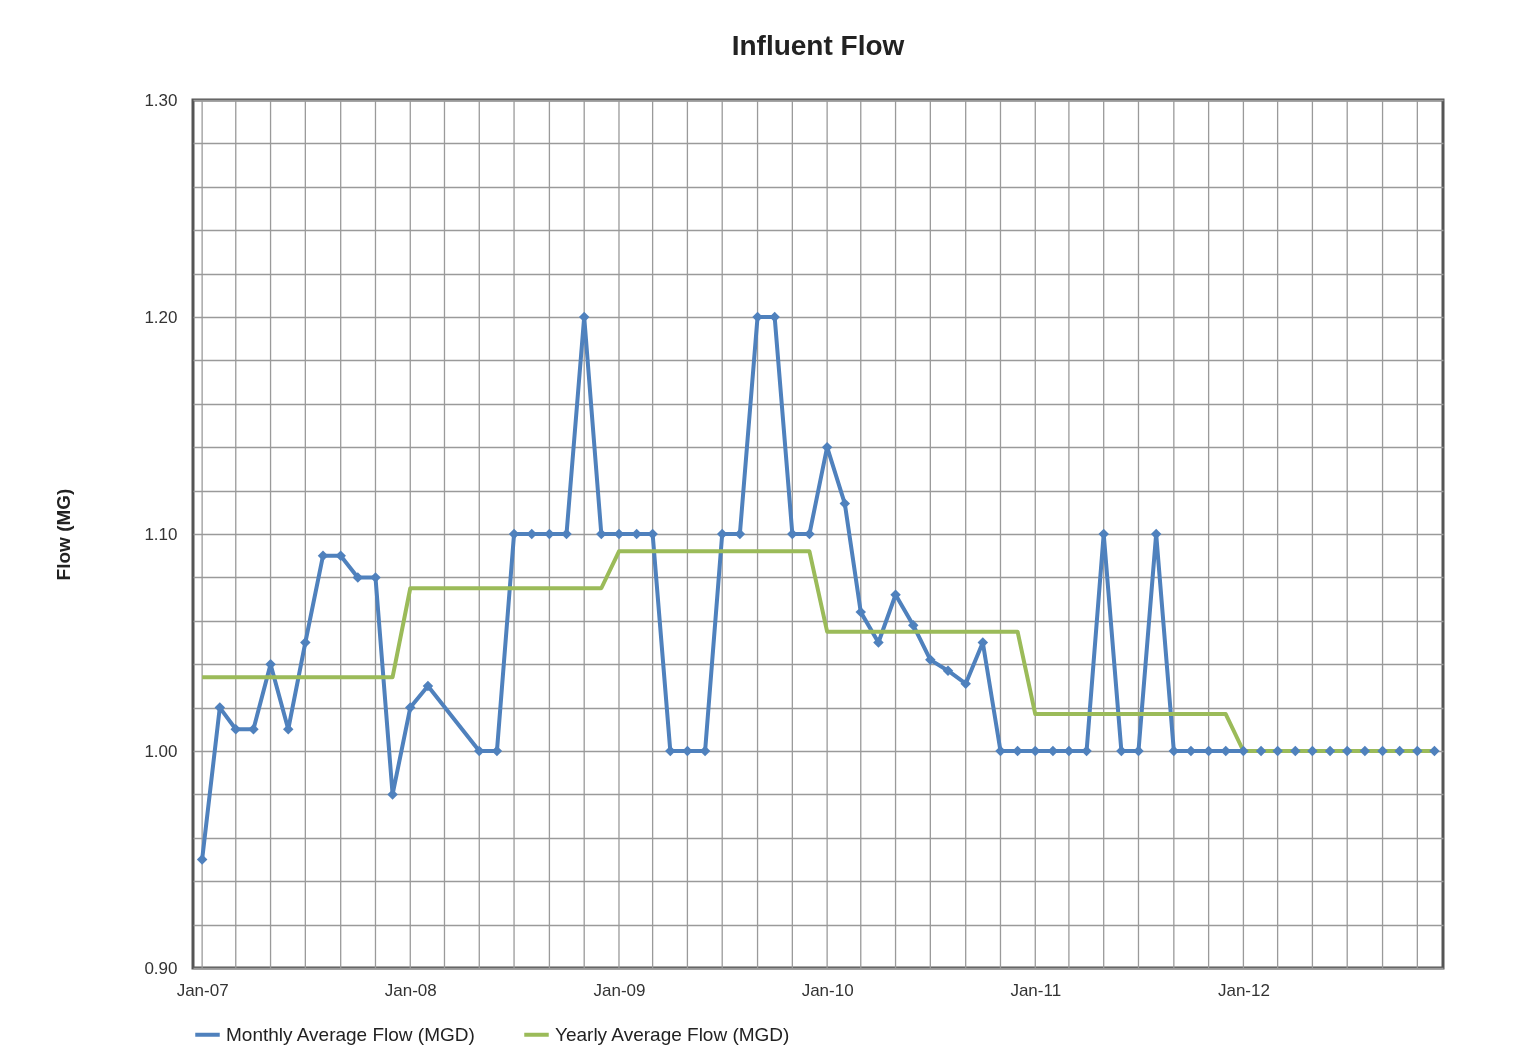 The image size is (1534, 1061). Describe the element at coordinates (672, 1034) in the screenshot. I see `legend-label: Yearly Average Flow (MGD)` at that location.